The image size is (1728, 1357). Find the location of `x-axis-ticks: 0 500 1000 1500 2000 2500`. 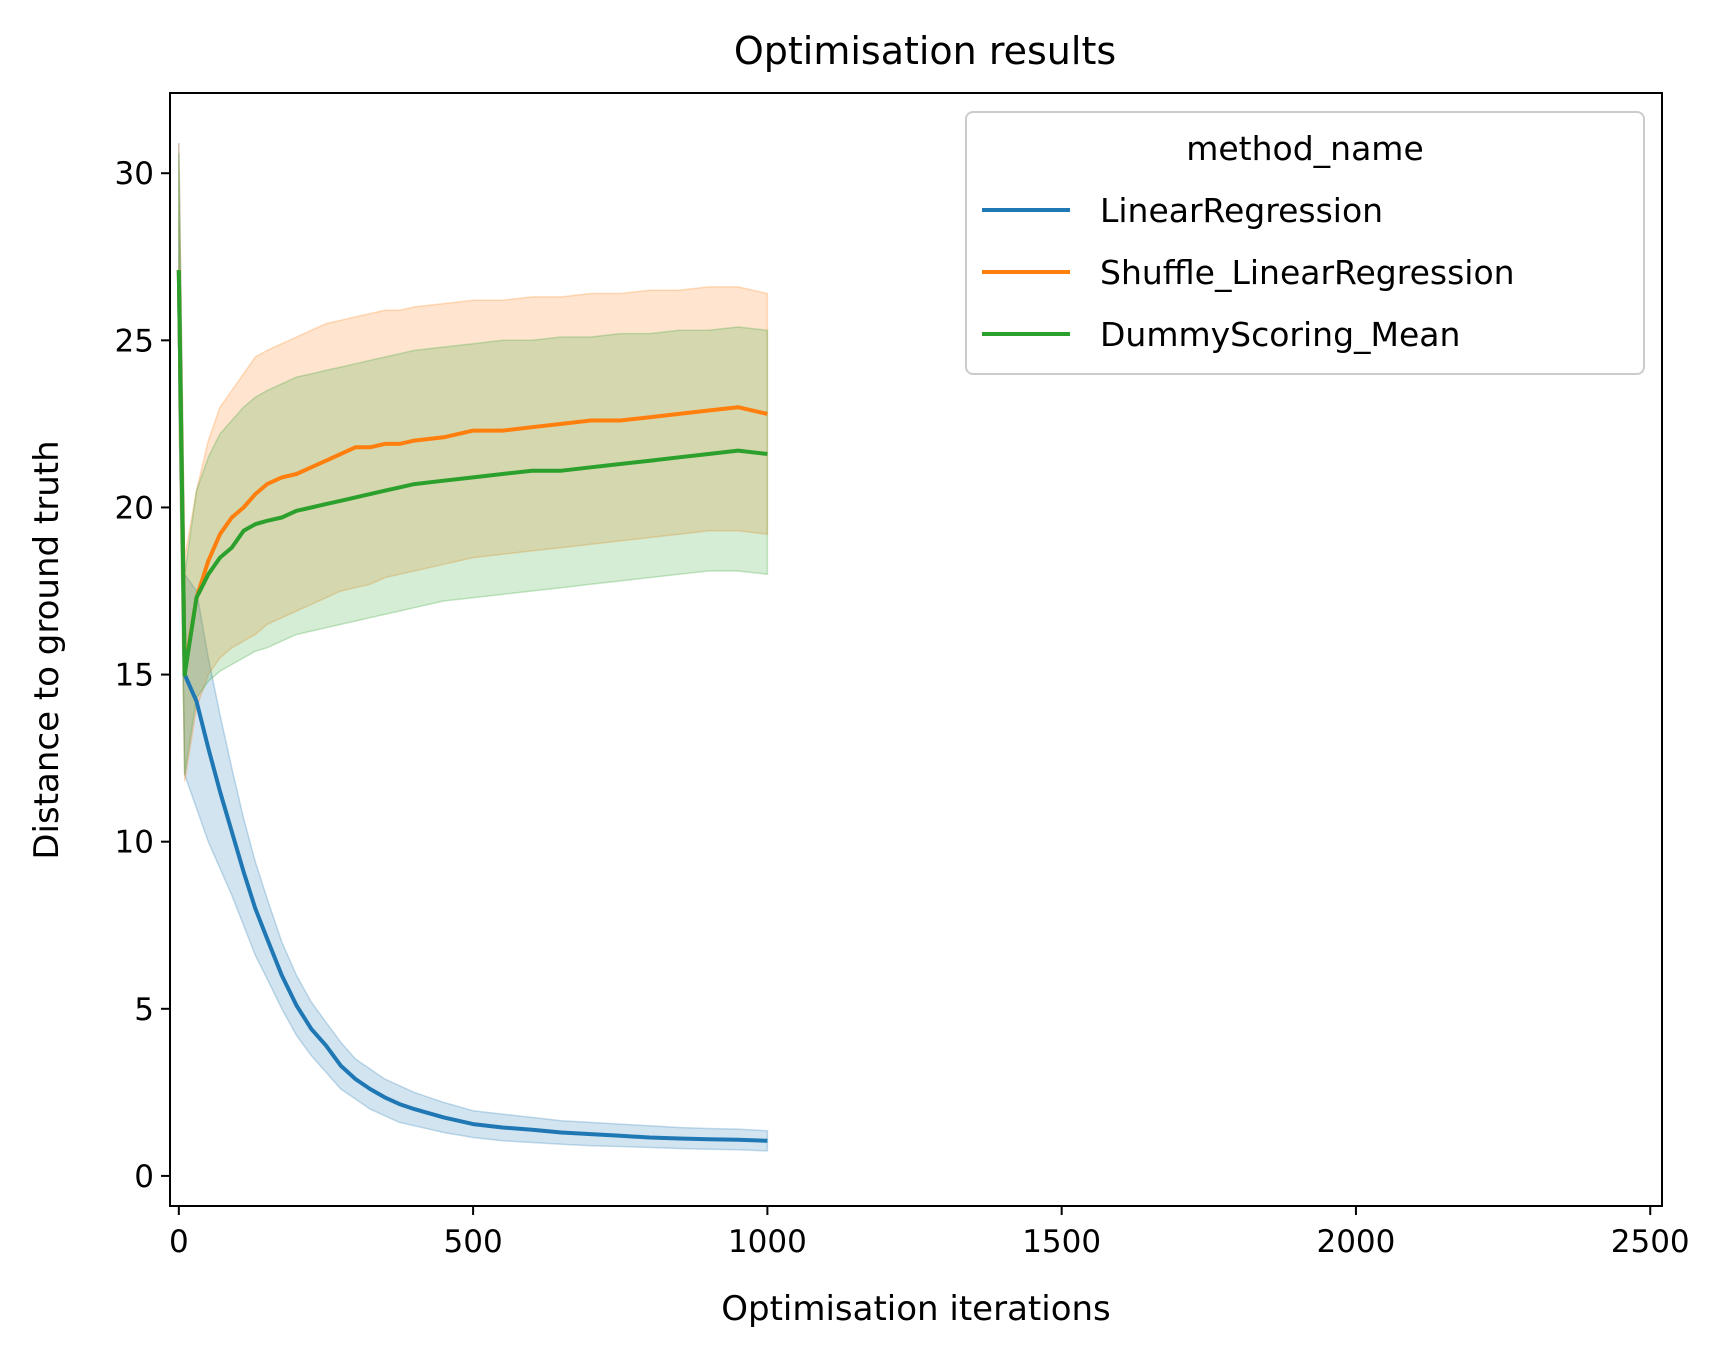

x-axis-ticks: 0 500 1000 1500 2000 2500 is located at coordinates (929, 1233).